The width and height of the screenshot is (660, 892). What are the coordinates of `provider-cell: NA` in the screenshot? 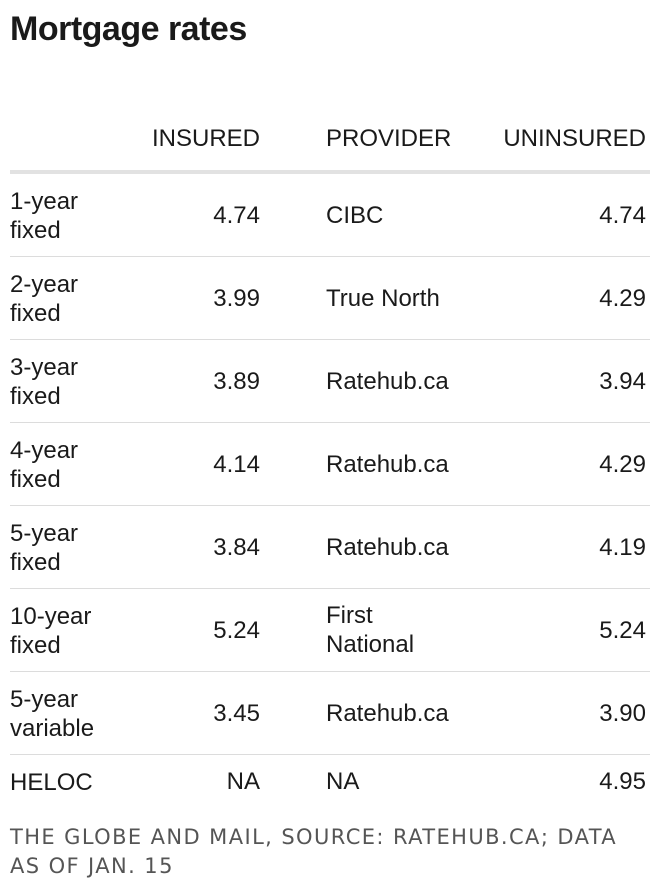 It's located at (343, 781).